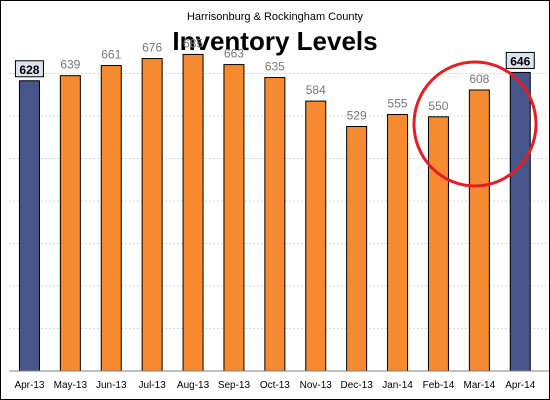 The width and height of the screenshot is (550, 400). Describe the element at coordinates (275, 67) in the screenshot. I see `value-label-Oct-13: 635` at that location.